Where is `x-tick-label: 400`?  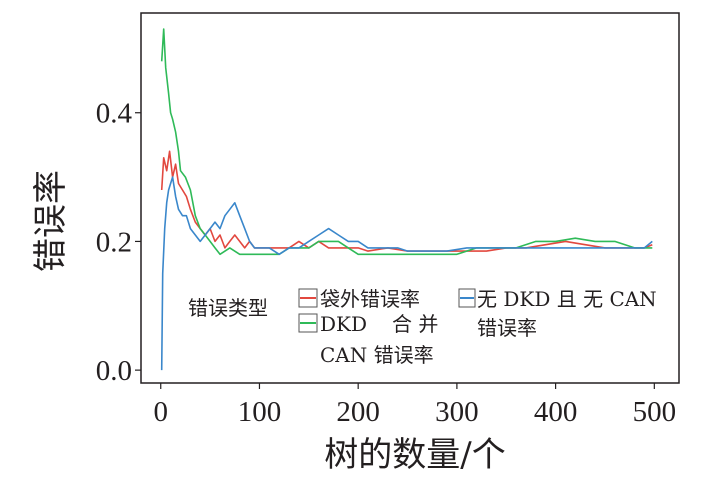 x-tick-label: 400 is located at coordinates (556, 412).